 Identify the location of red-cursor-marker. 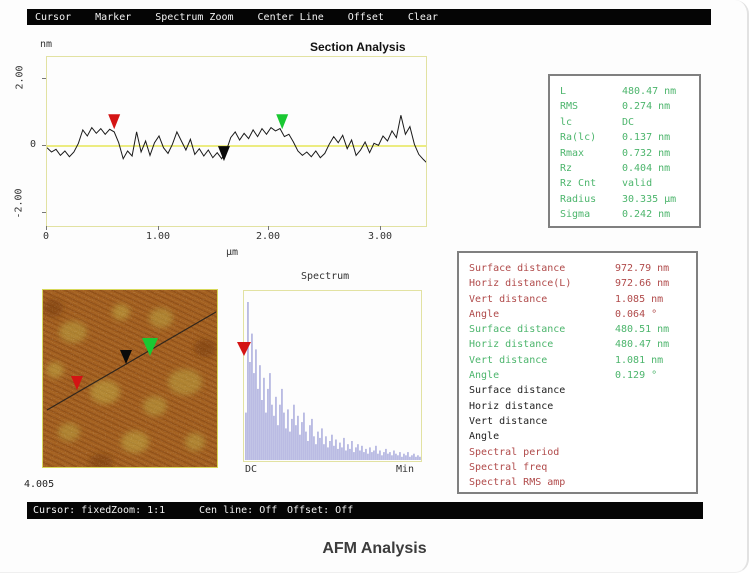
(114, 122).